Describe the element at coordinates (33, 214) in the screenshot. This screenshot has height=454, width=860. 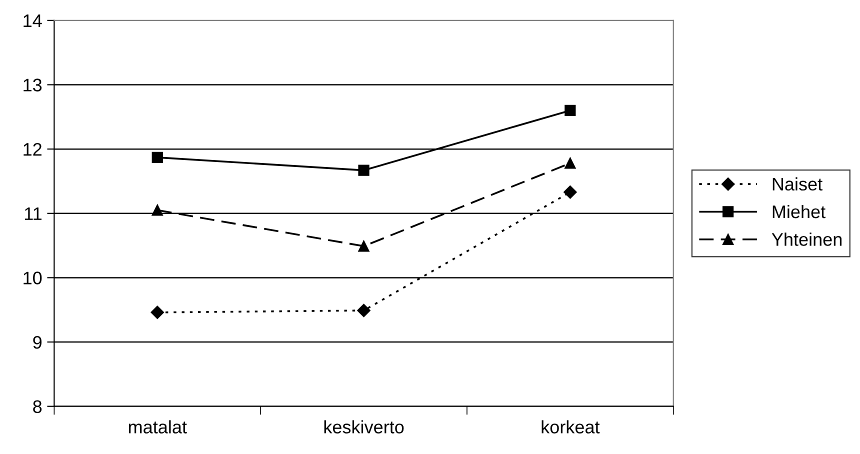
I see `y-tick-label: 11` at that location.